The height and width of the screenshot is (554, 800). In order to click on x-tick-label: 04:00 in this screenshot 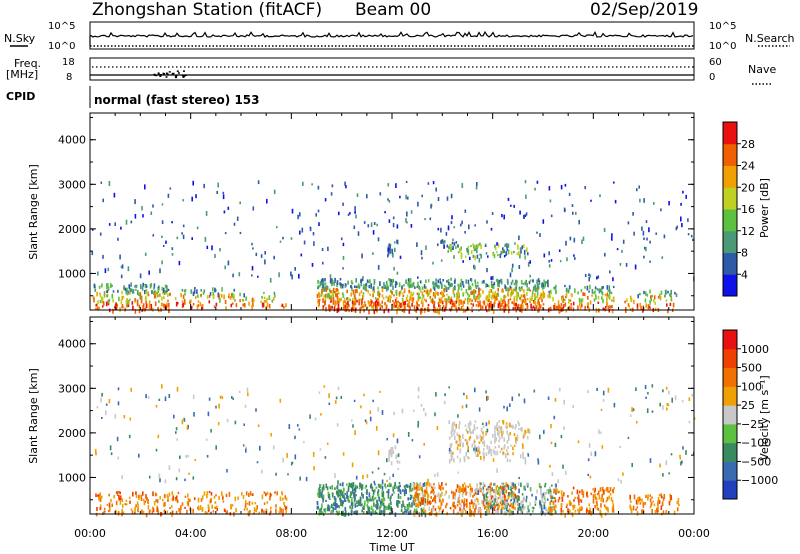, I will do `click(191, 533)`.